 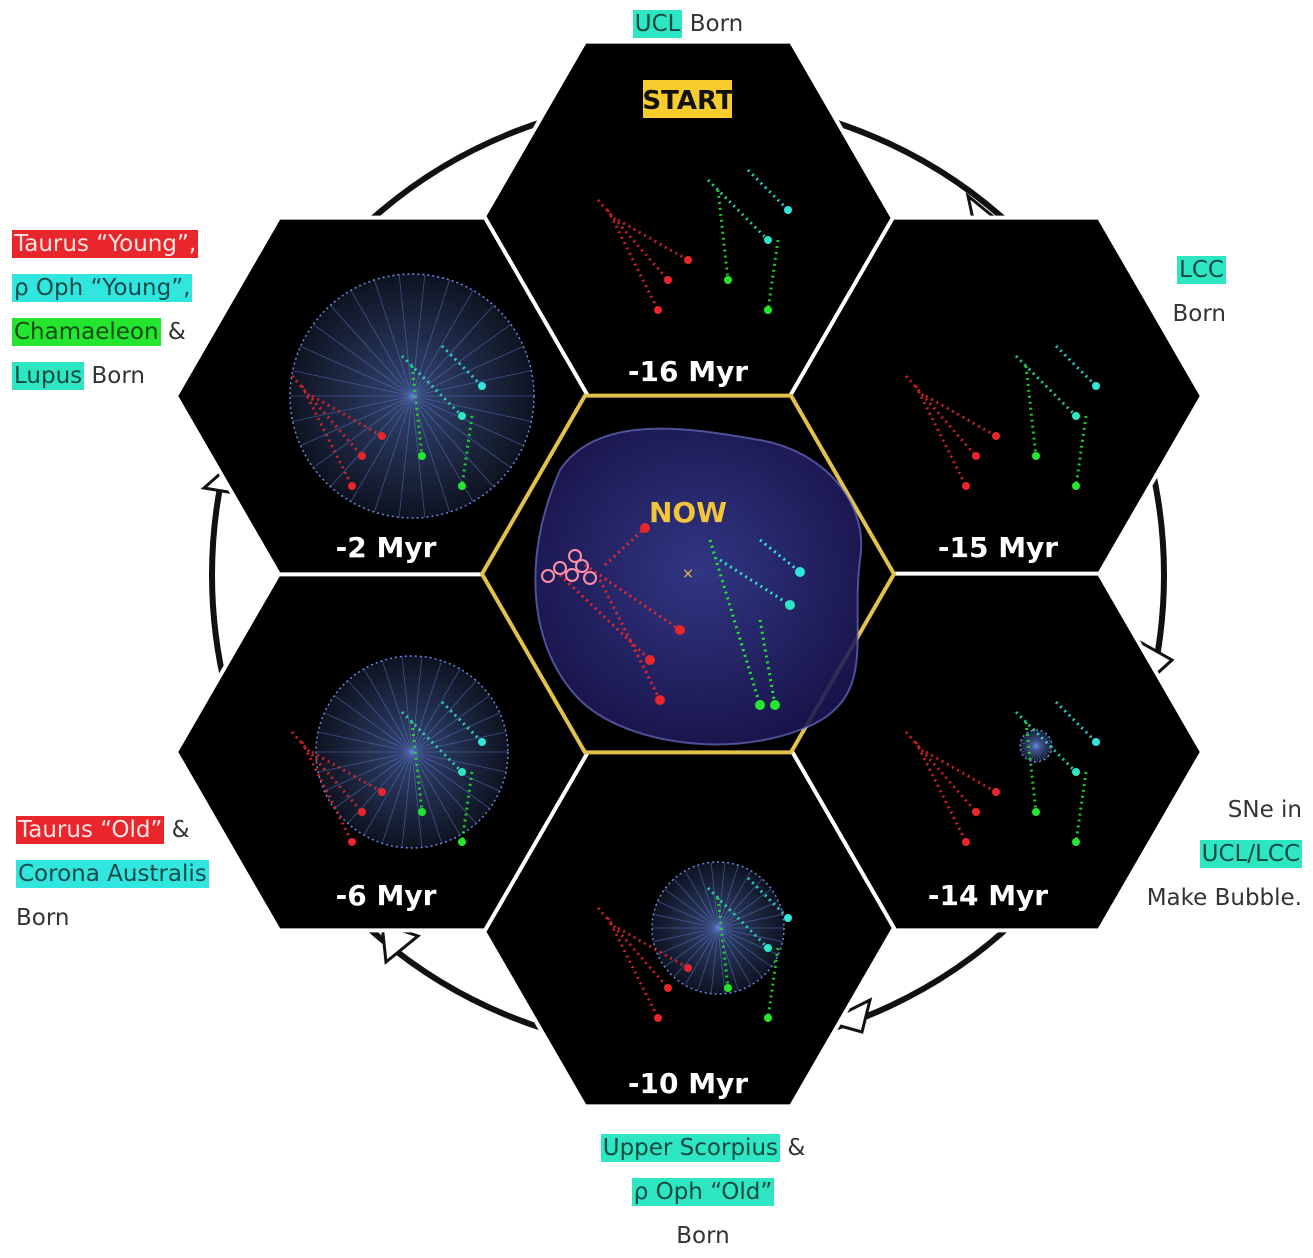 I want to click on time-label-upper-left: -2 Myr, so click(x=386, y=547).